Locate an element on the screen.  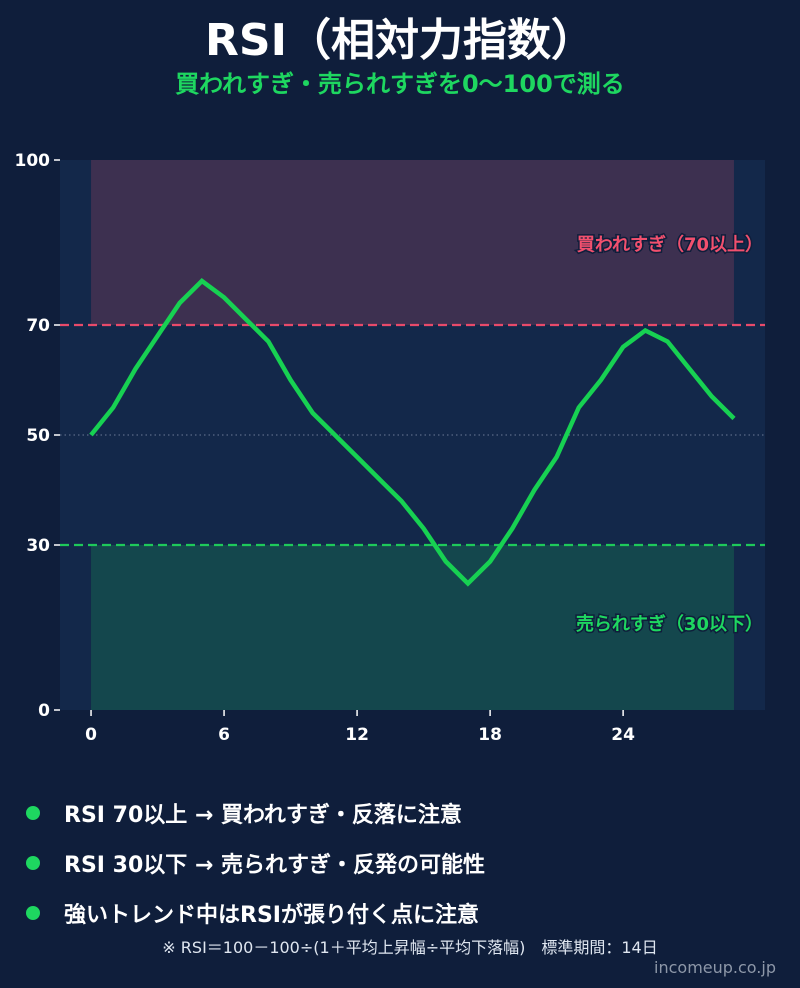
overbought-label: 買われすぎ（70以上） is located at coordinates (670, 245).